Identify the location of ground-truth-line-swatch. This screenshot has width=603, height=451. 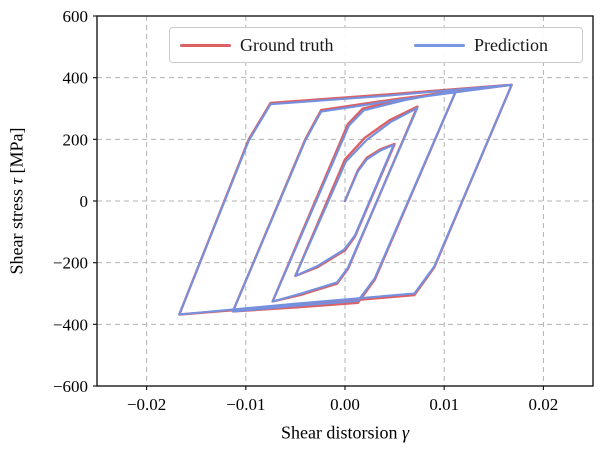
(205, 45).